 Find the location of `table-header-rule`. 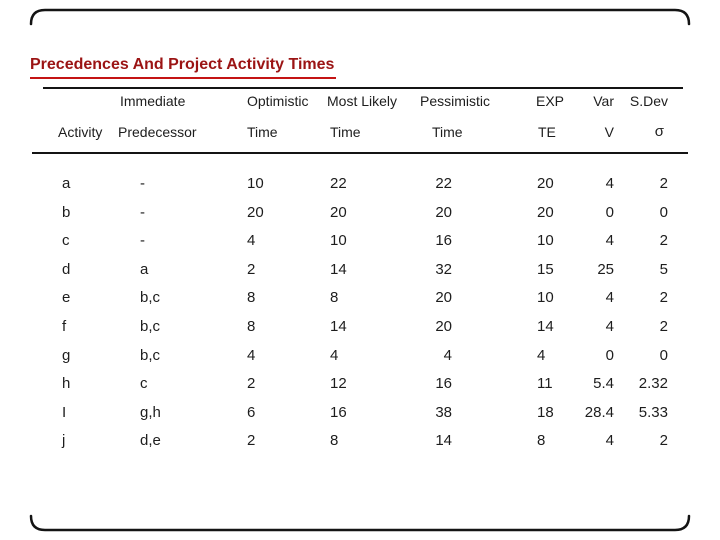

table-header-rule is located at coordinates (360, 153).